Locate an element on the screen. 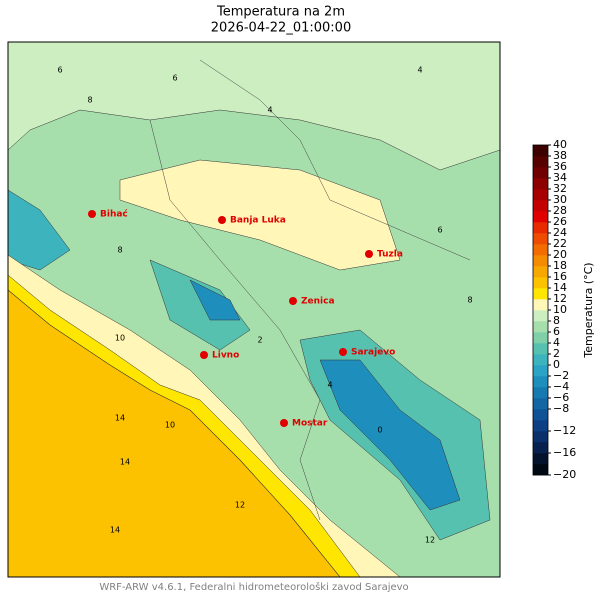  colorbar-tick-label: −20 is located at coordinates (564, 474).